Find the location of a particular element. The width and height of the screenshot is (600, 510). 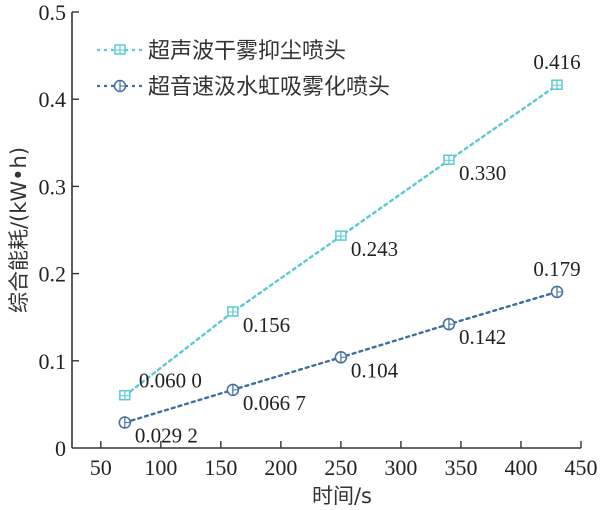

y-tick-label: 0.3 is located at coordinates (53, 186).